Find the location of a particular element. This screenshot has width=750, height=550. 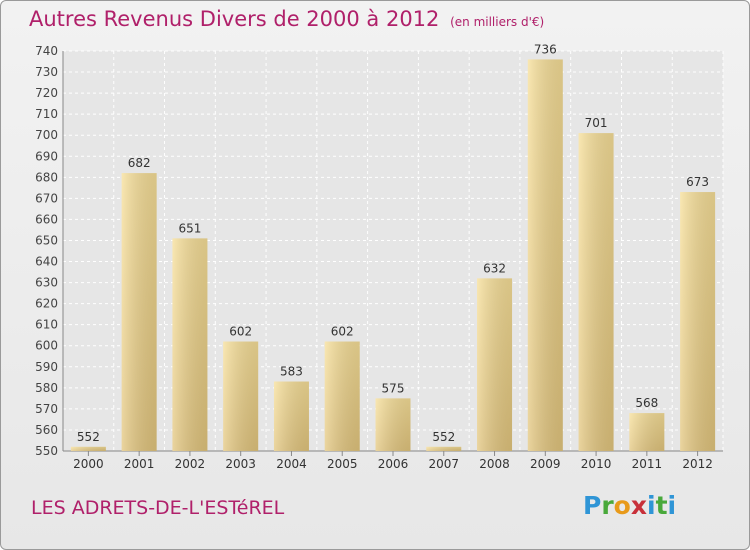

y-tick-label: 640 is located at coordinates (46, 262).